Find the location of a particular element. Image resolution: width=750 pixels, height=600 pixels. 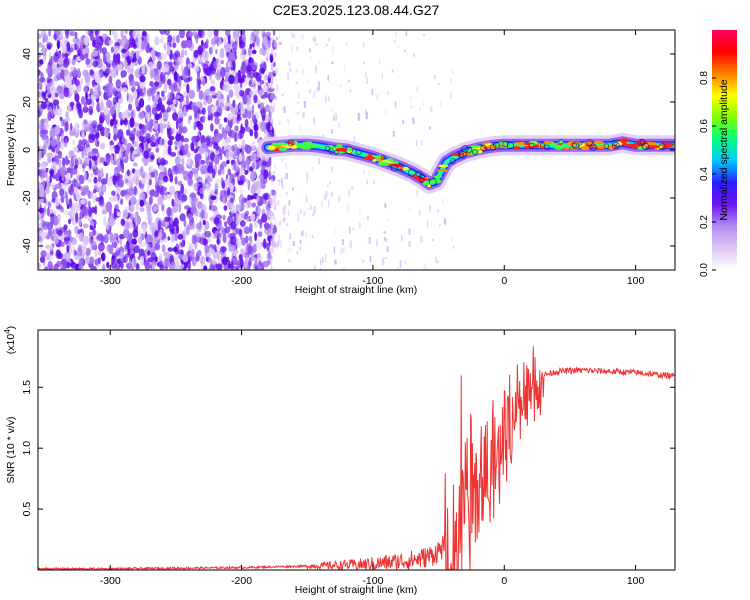

spectrogram-y-tick-label: 20 is located at coordinates (27, 102).